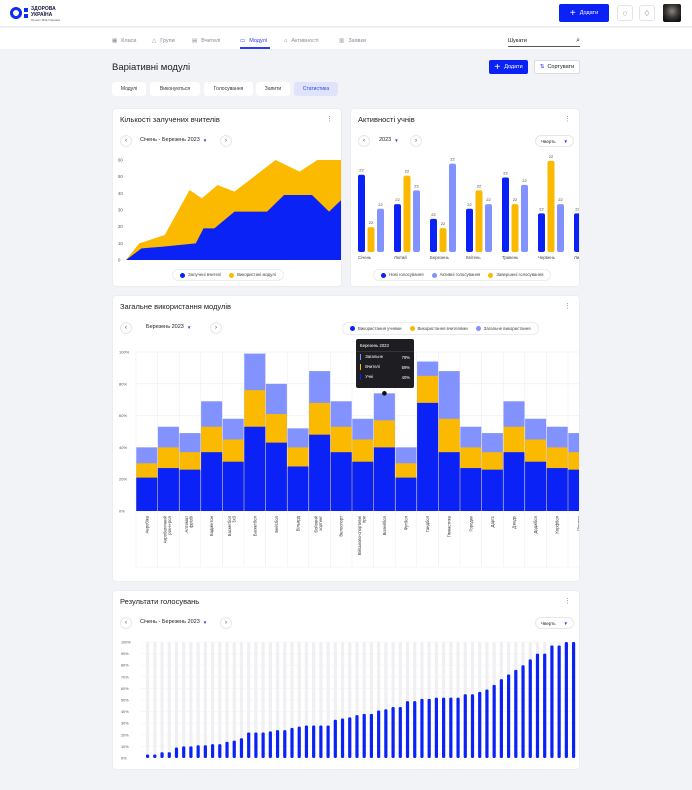 This screenshot has height=790, width=692. I want to click on y-tick-label: 0%, so click(122, 511).